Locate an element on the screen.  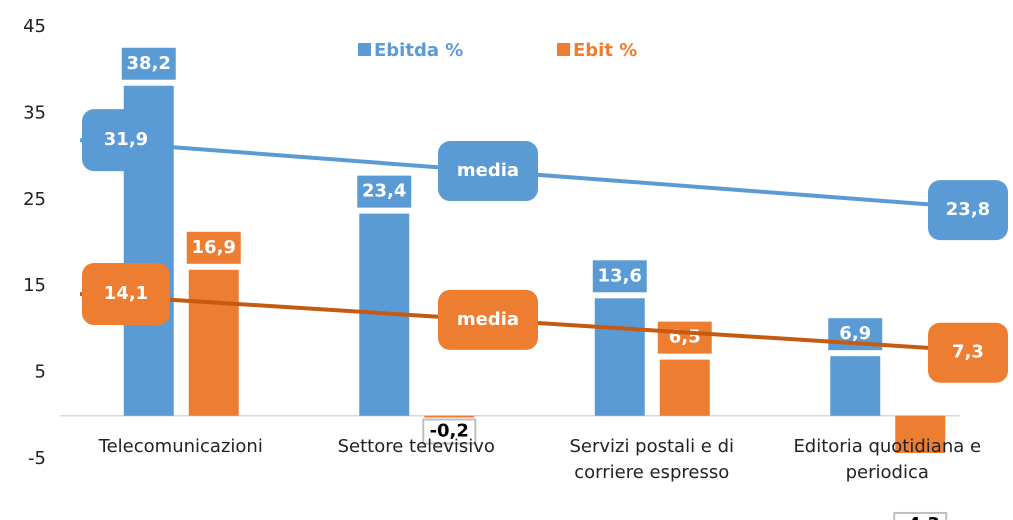
x-tick-label: Servizi postali e di corriere espresso is located at coordinates (652, 459).